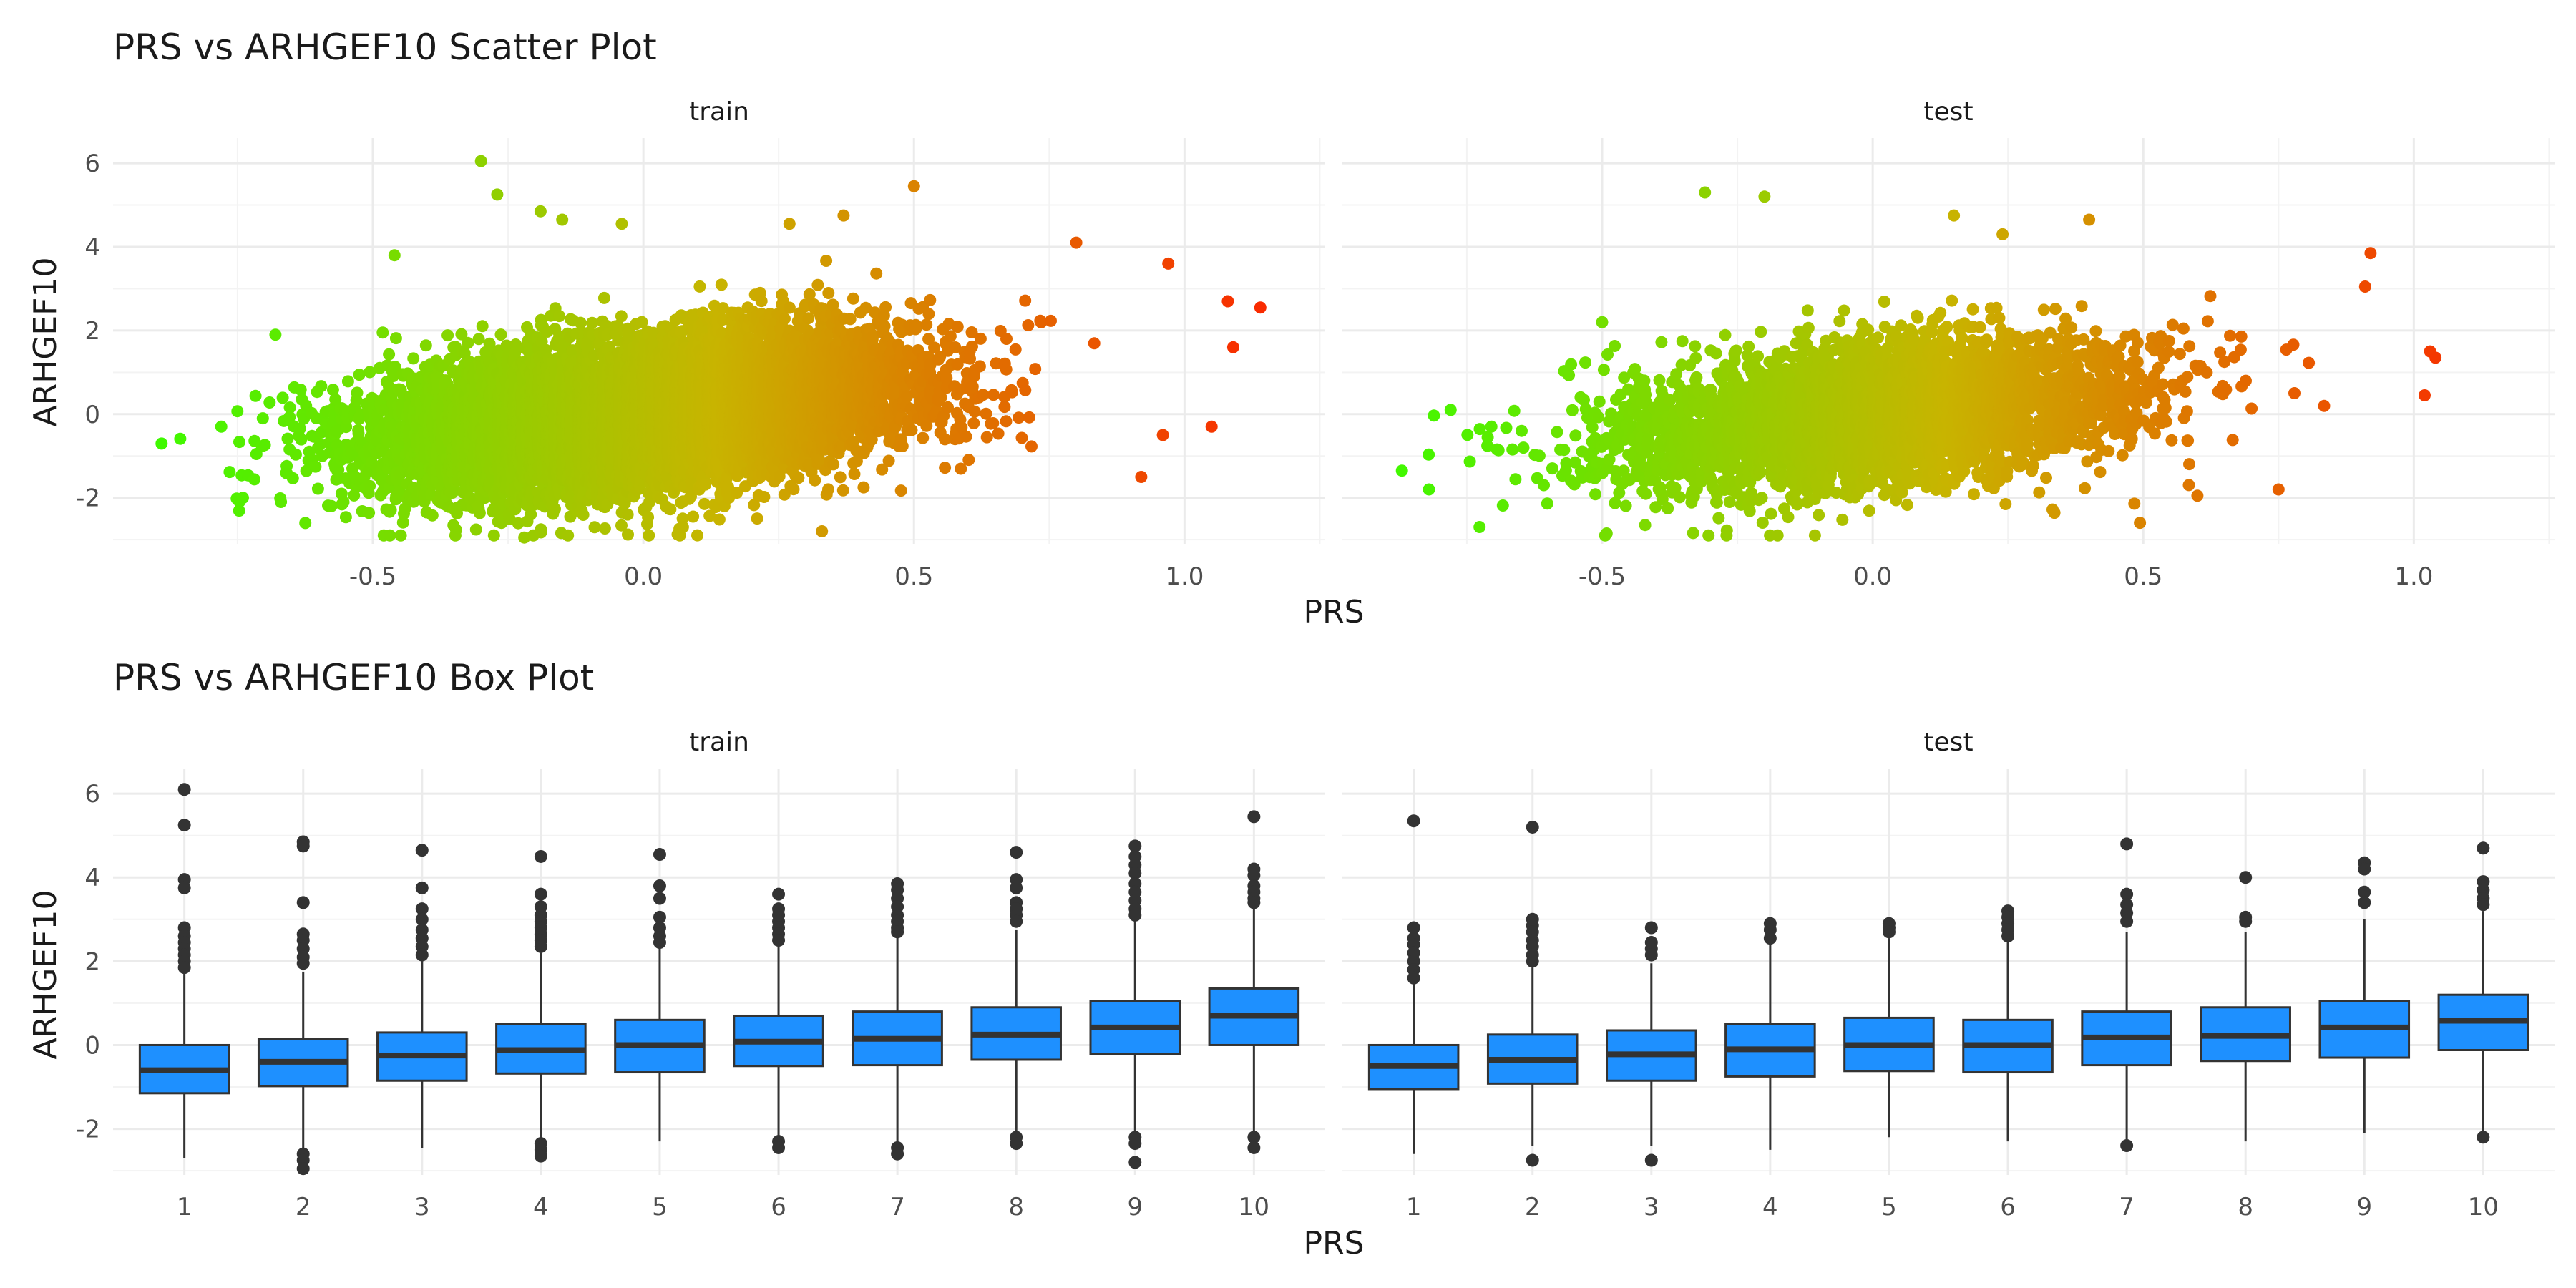  What do you see at coordinates (385, 47) in the screenshot?
I see `scatter-title: PRS vs ARHGEF10 Scatter Plot` at bounding box center [385, 47].